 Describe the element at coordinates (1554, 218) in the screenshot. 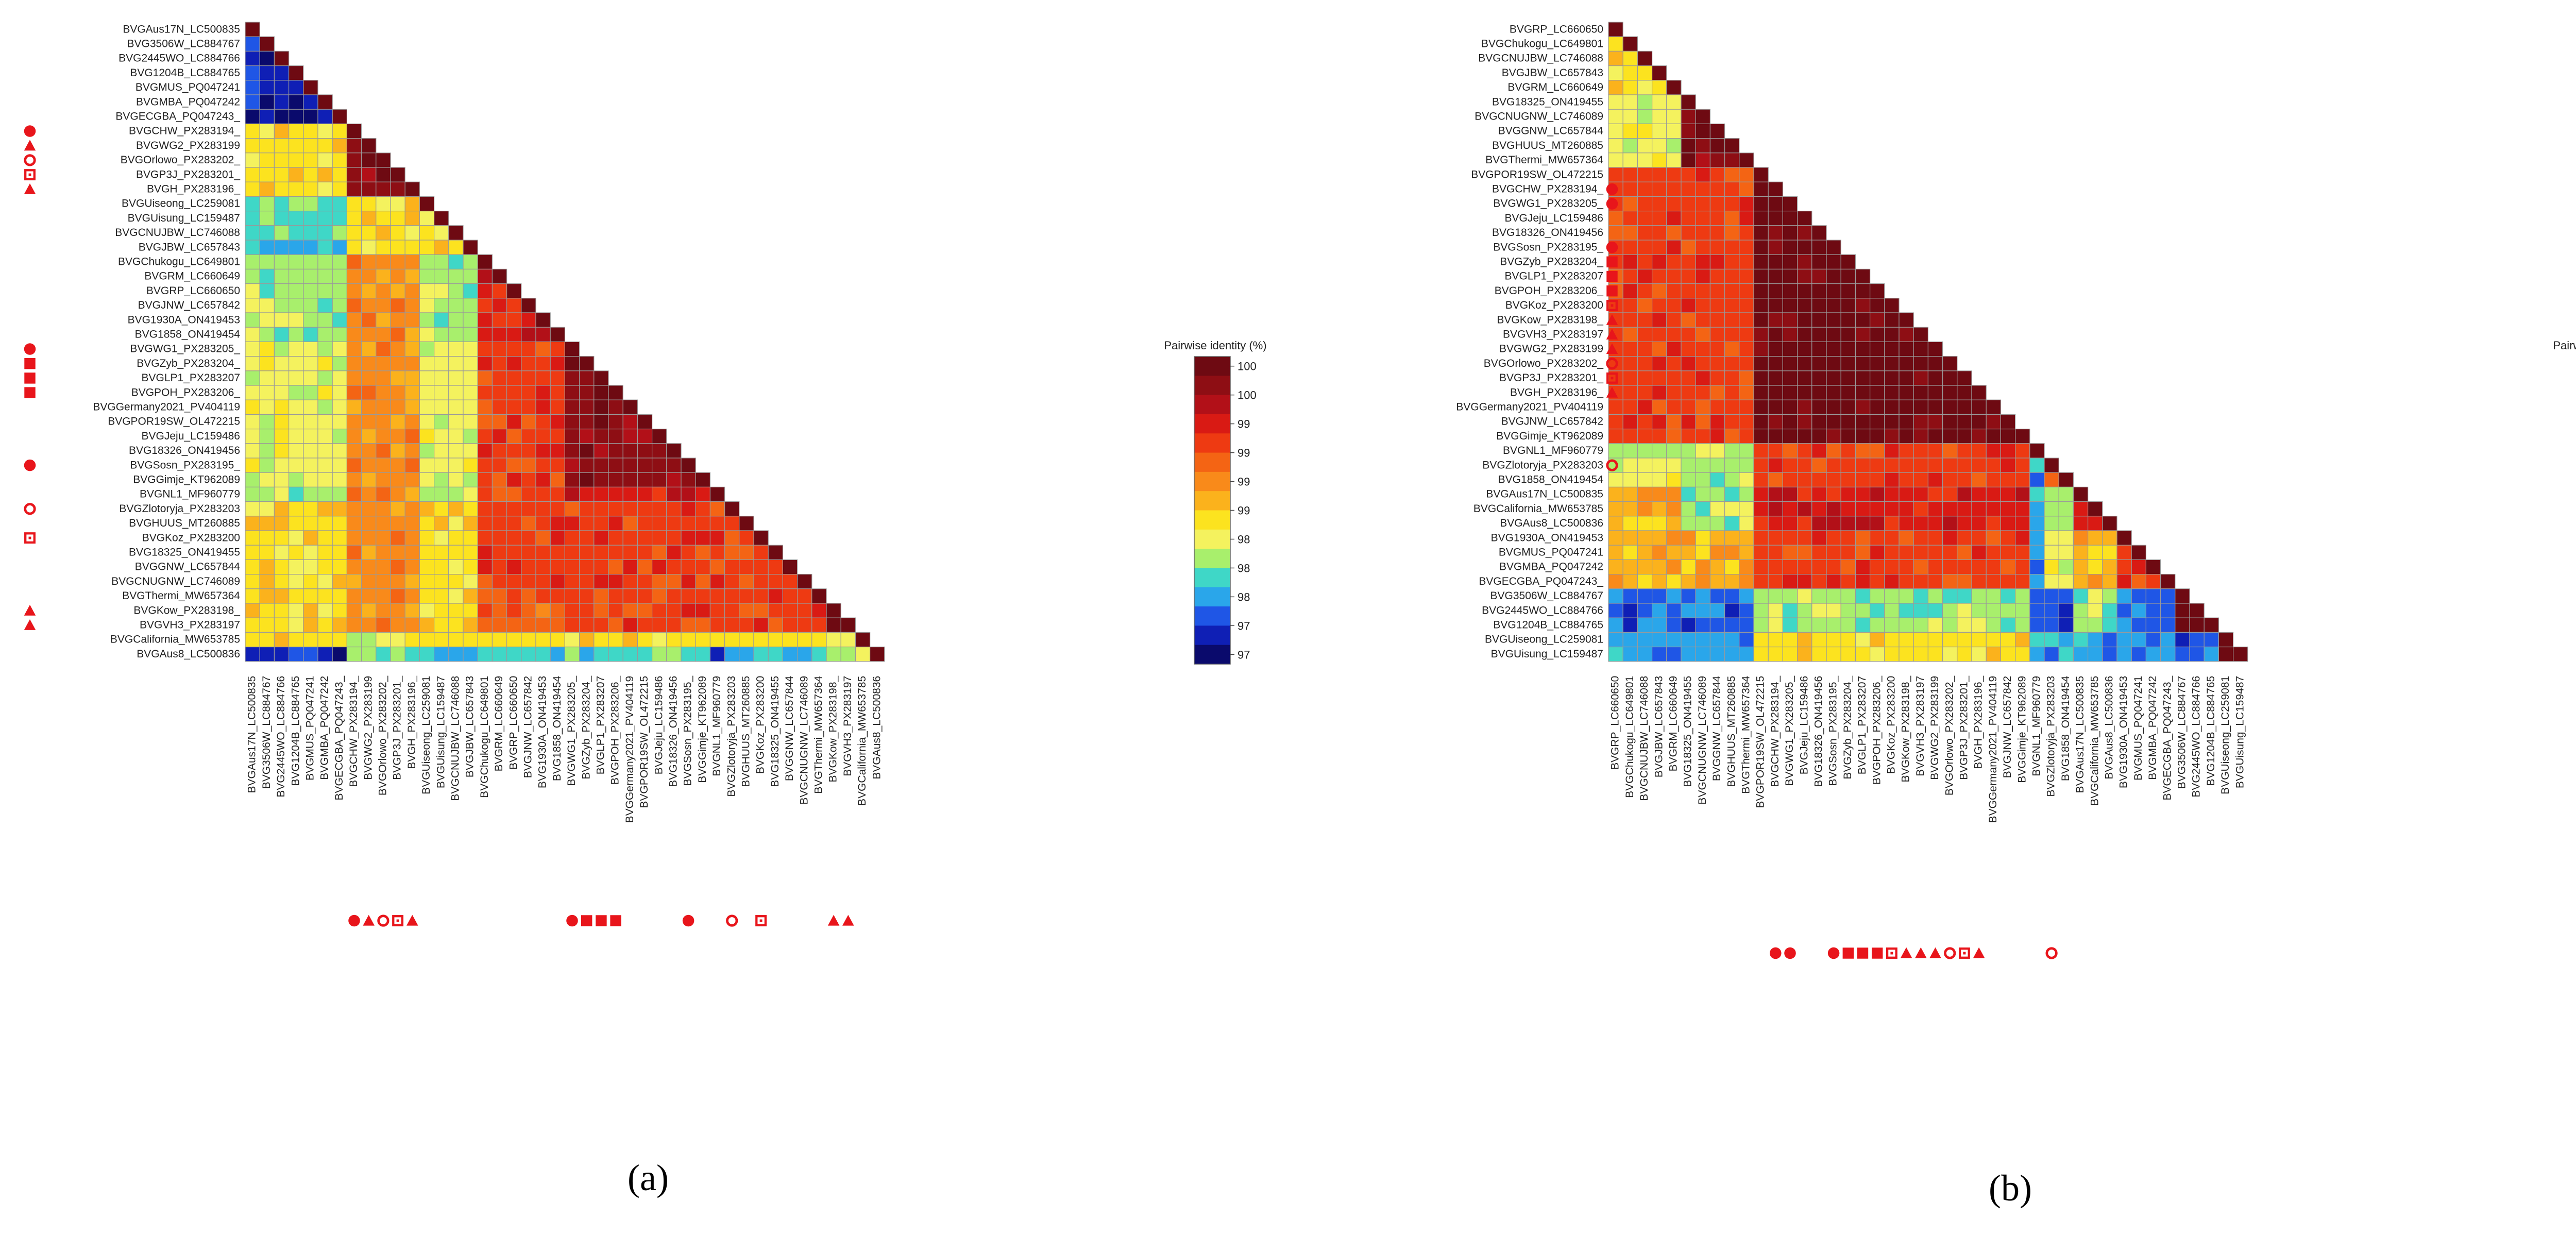

I see `row-label: BVGJeju_LC159486` at that location.